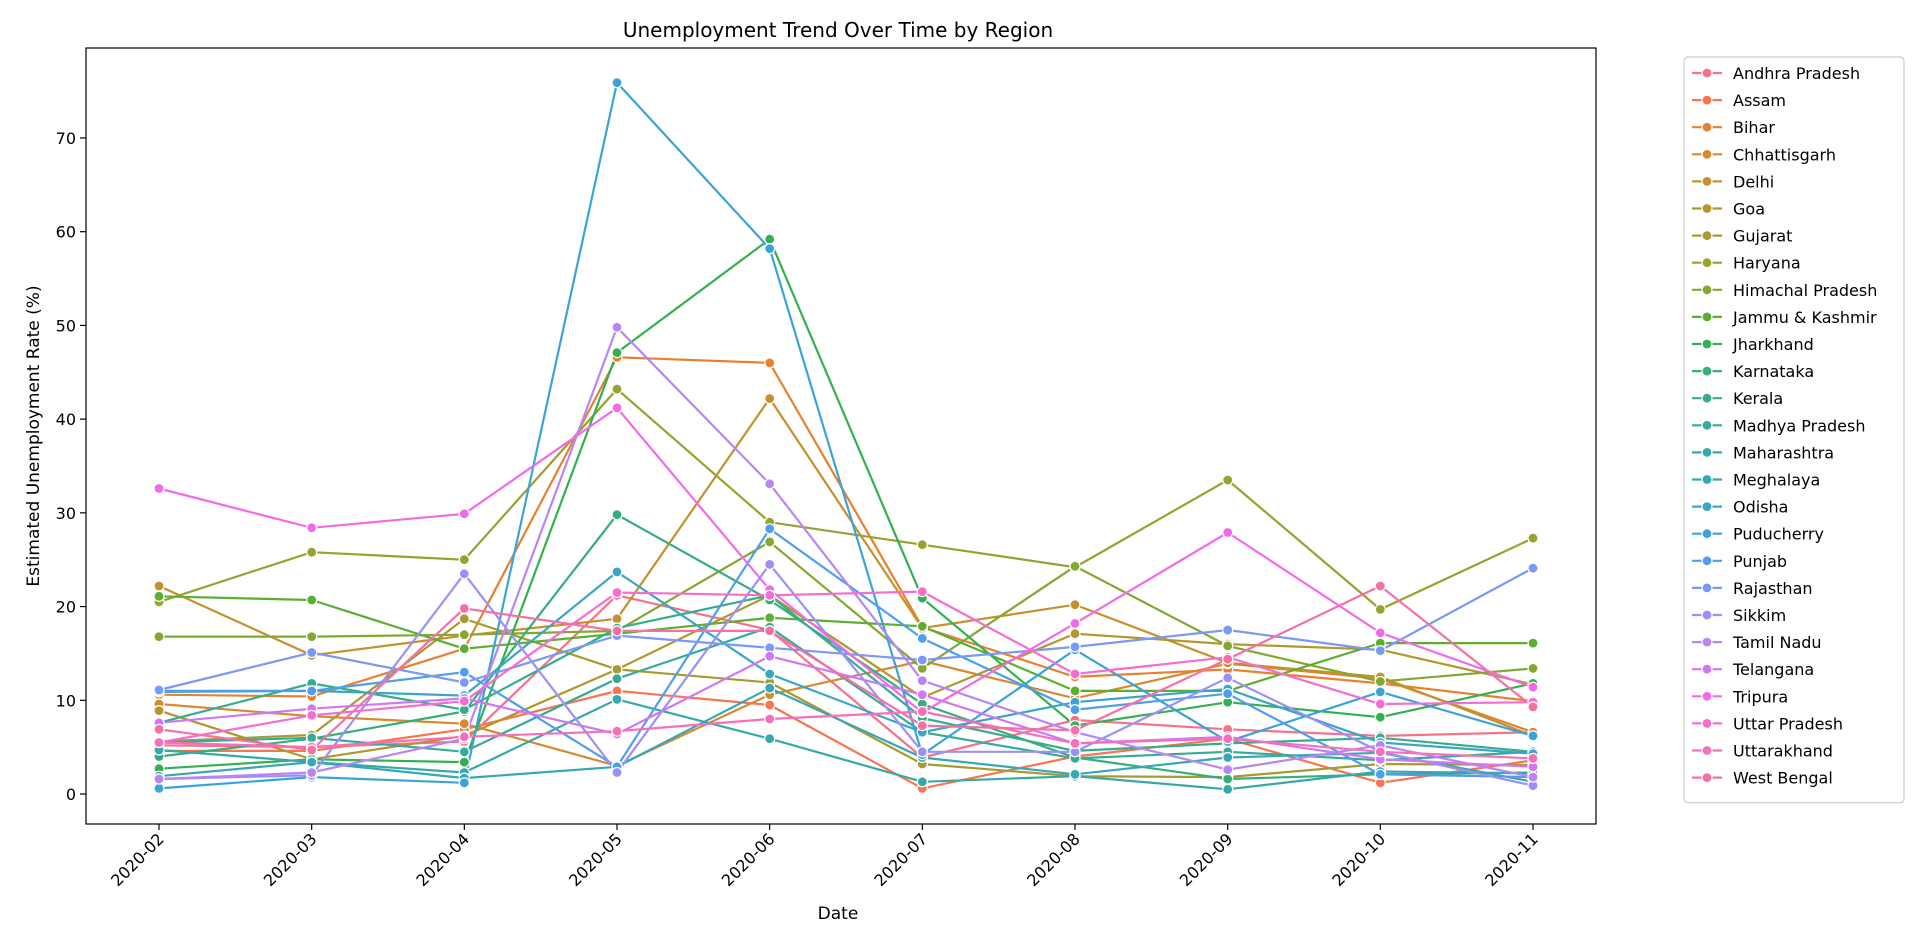 This screenshot has width=1919, height=940. What do you see at coordinates (66, 138) in the screenshot?
I see `y-tick-label: 70` at bounding box center [66, 138].